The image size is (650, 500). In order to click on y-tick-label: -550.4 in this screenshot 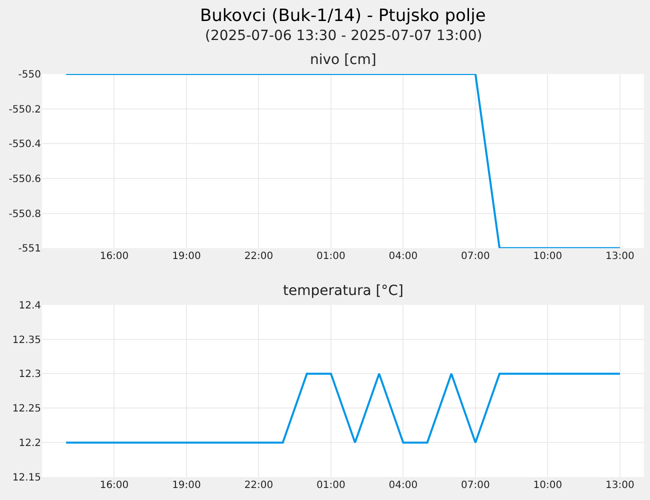, I will do `click(24, 144)`.